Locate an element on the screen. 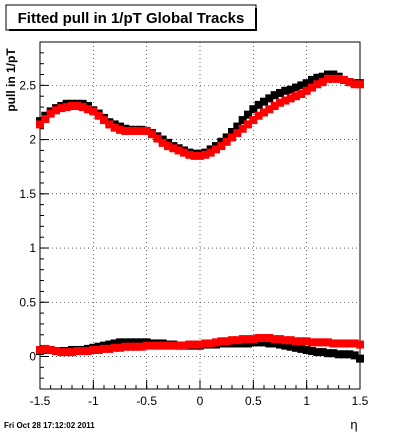  y-tick-label: 1.5 is located at coordinates (27, 194).